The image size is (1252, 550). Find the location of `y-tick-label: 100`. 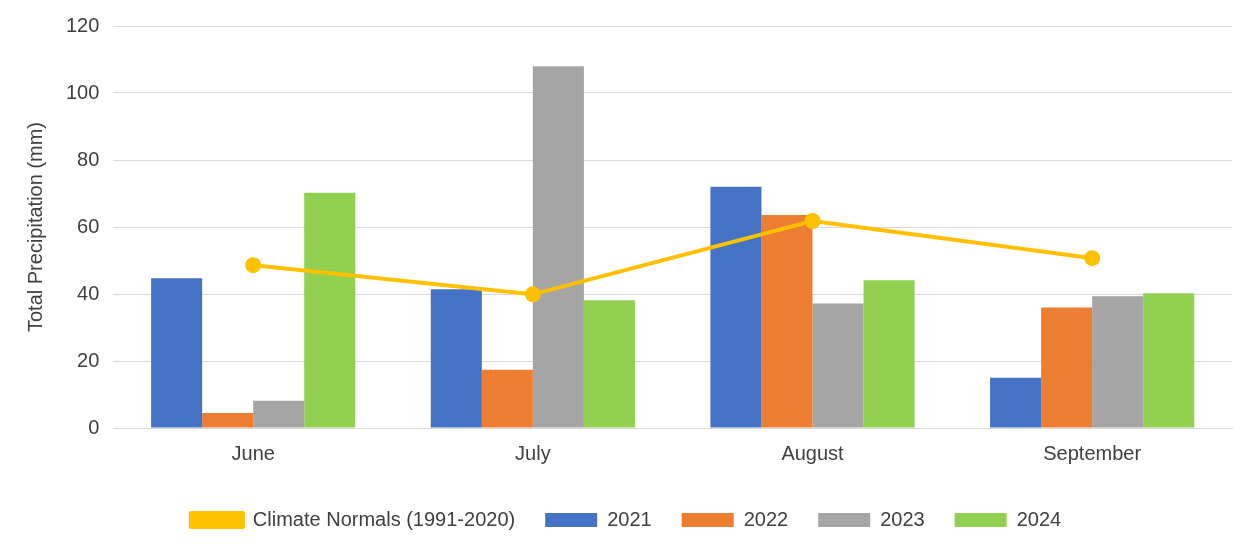

y-tick-label: 100 is located at coordinates (82, 91).